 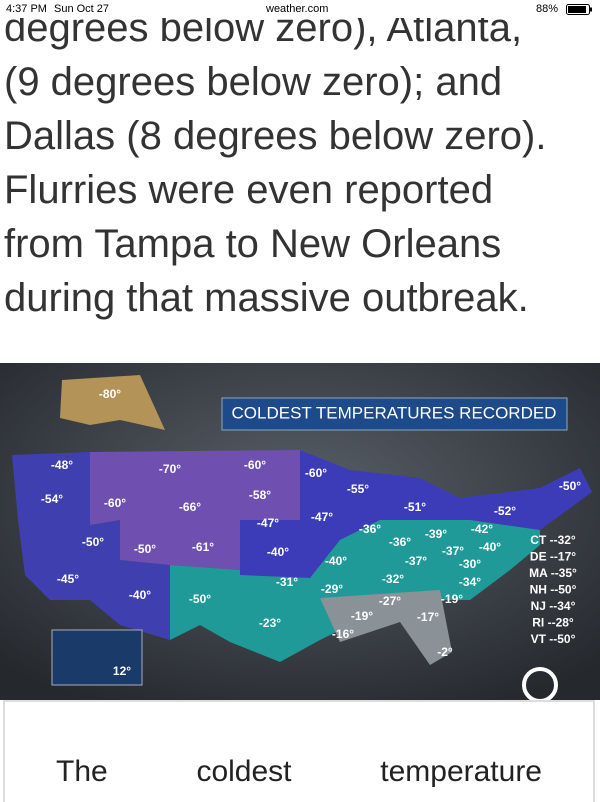 I want to click on caption: The coldest temperature, so click(x=299, y=771).